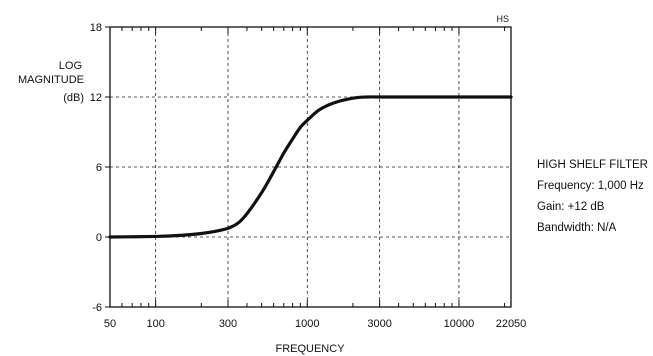  Describe the element at coordinates (502, 19) in the screenshot. I see `corner-label: HS` at that location.